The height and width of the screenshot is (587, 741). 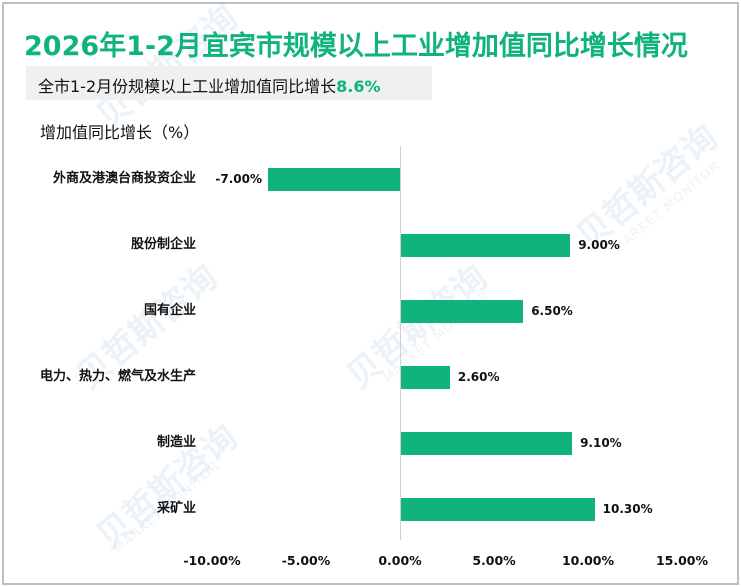 What do you see at coordinates (176, 508) in the screenshot?
I see `category-label: 采矿业` at bounding box center [176, 508].